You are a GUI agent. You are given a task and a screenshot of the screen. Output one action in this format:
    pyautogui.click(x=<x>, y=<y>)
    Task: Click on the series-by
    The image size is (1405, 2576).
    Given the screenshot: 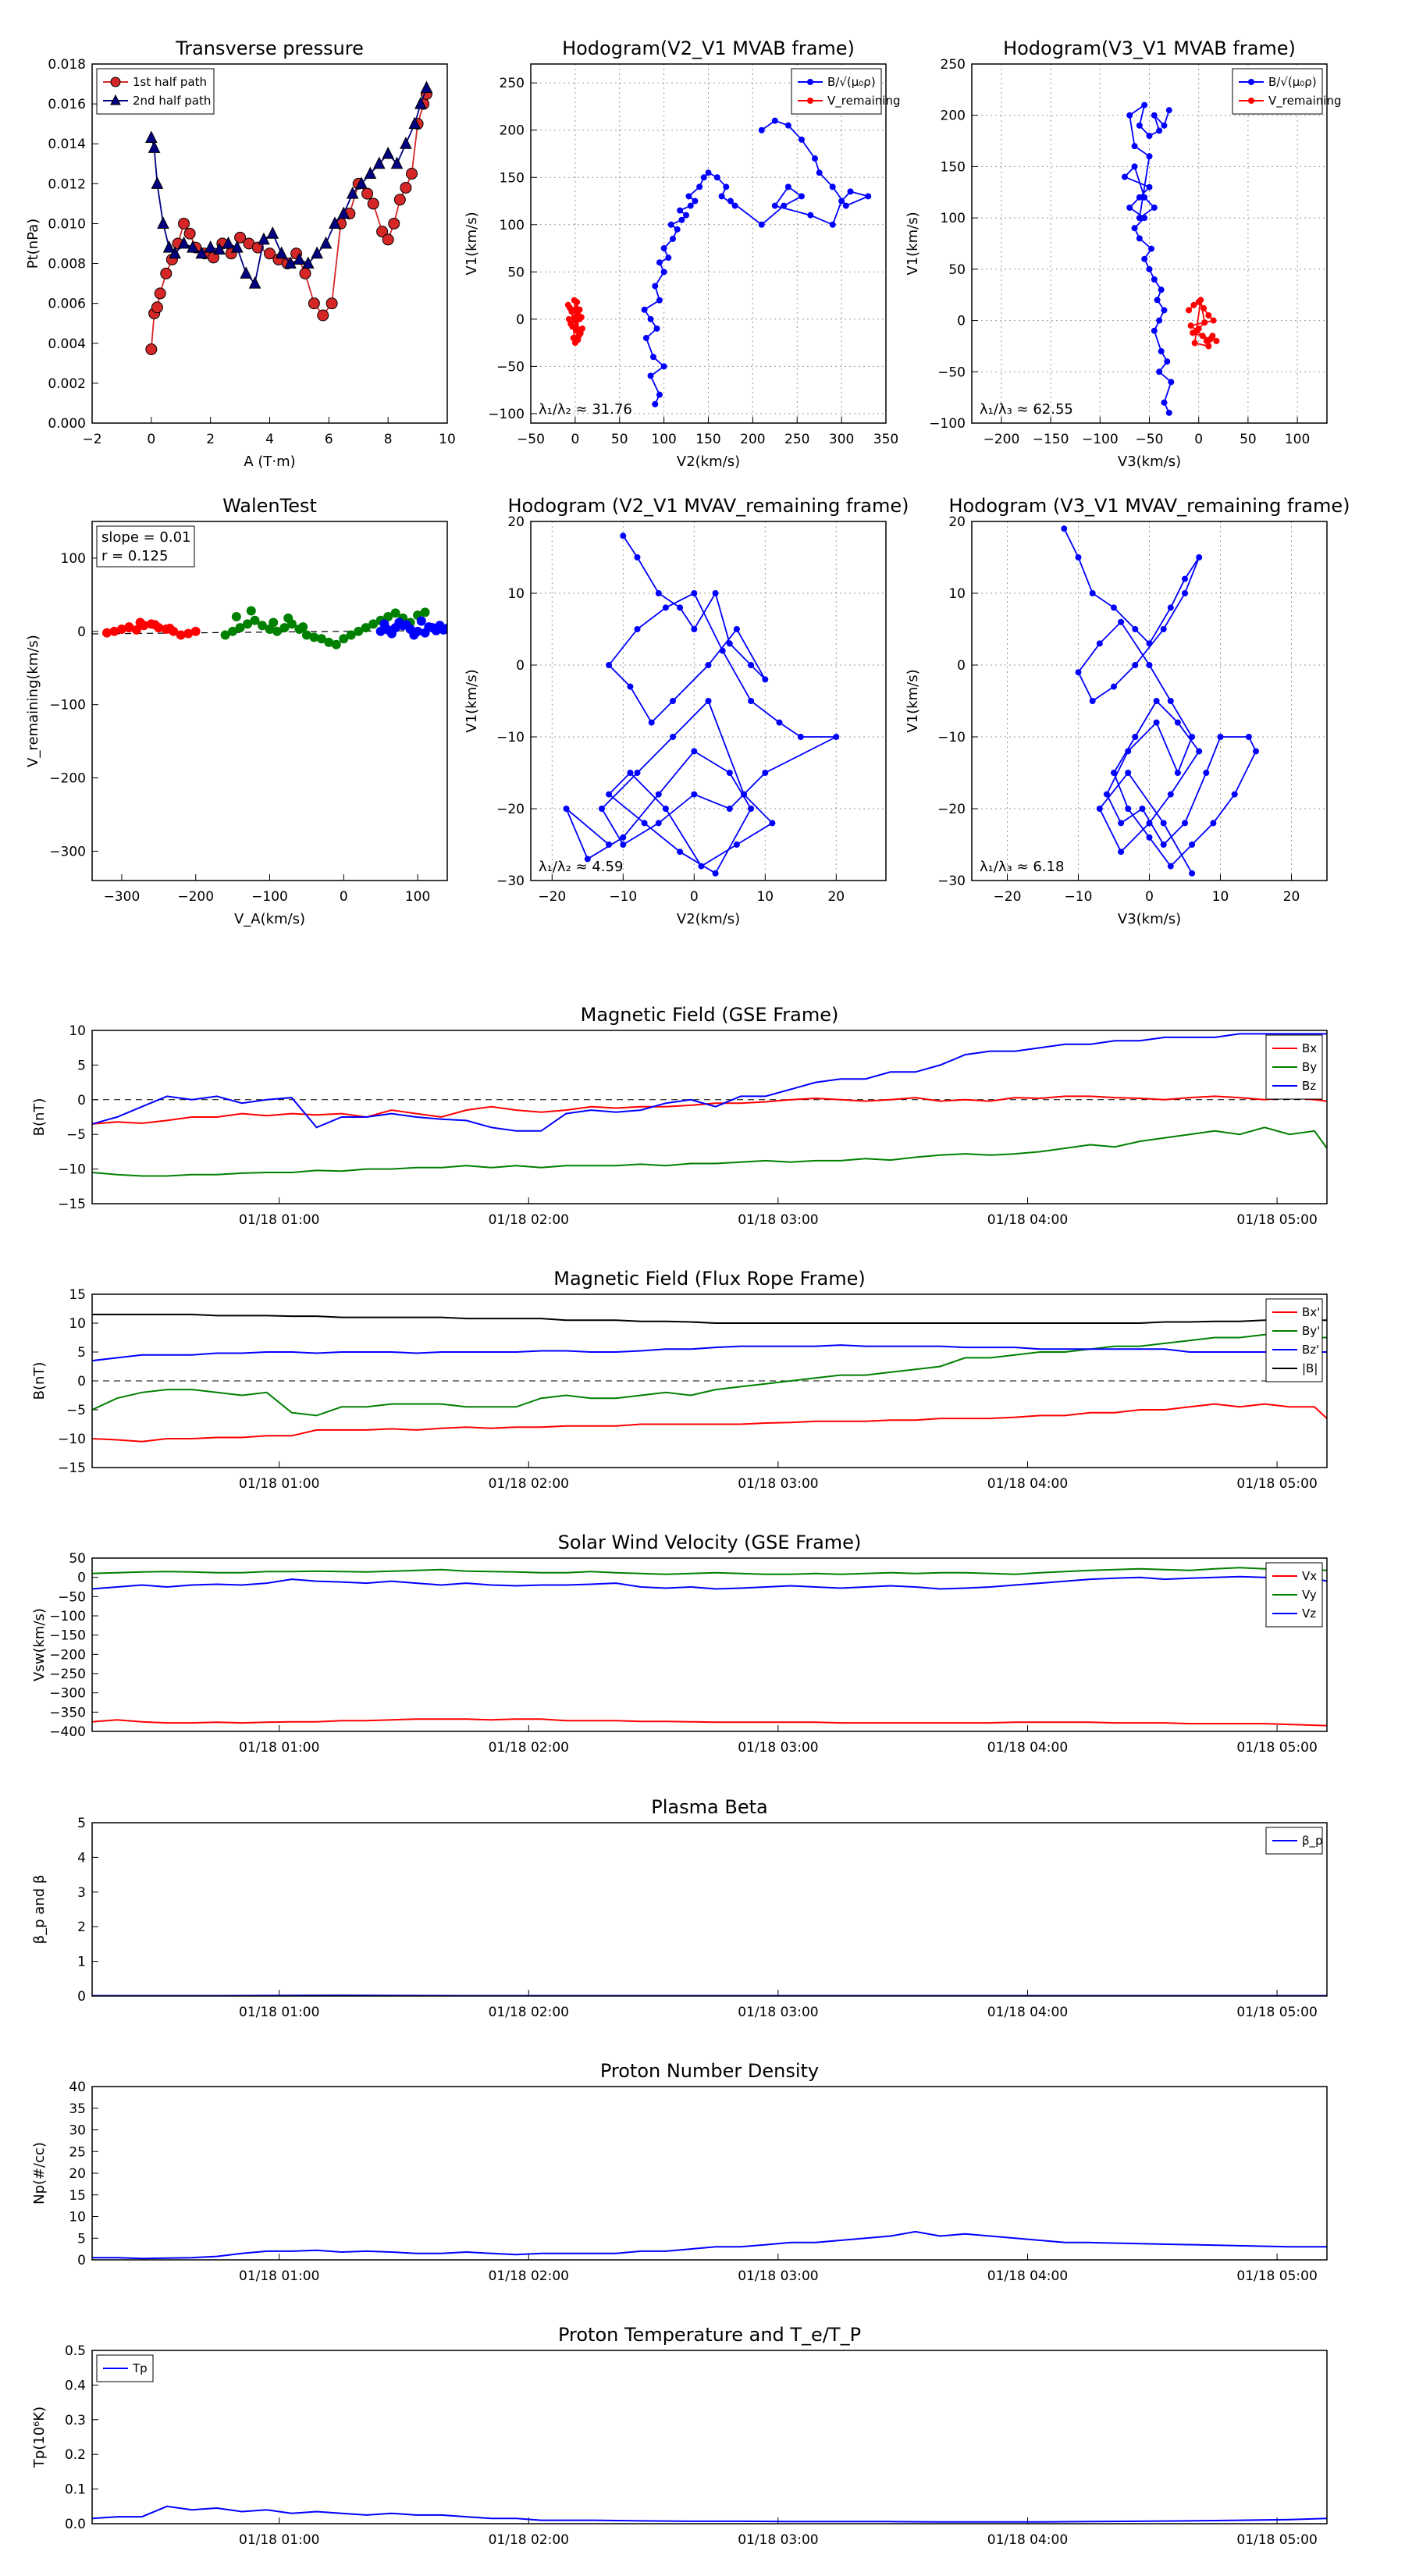 What is the action you would take?
    pyautogui.click(x=710, y=1151)
    